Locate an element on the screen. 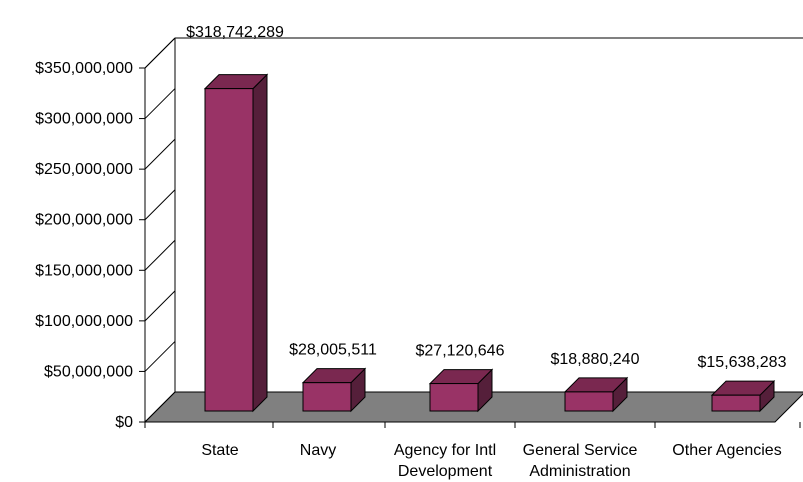 Image resolution: width=803 pixels, height=482 pixels. data-label: $15,638,283 is located at coordinates (742, 362).